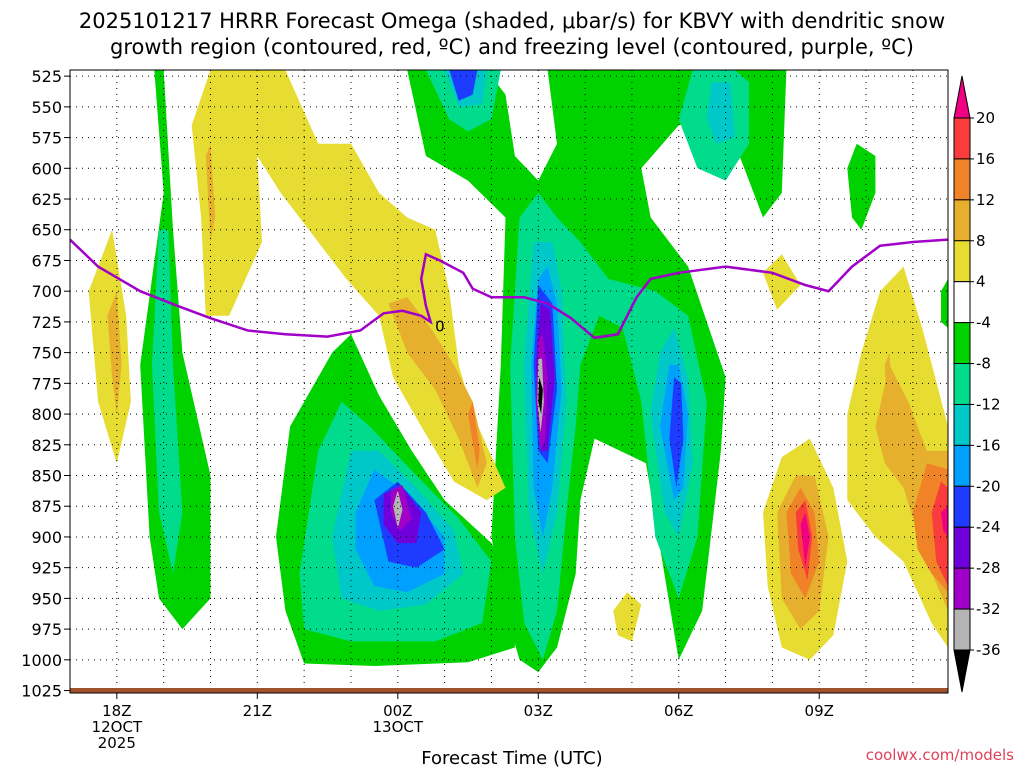  Describe the element at coordinates (511, 758) in the screenshot. I see `x-axis-title: Forecast Time (UTC)` at that location.